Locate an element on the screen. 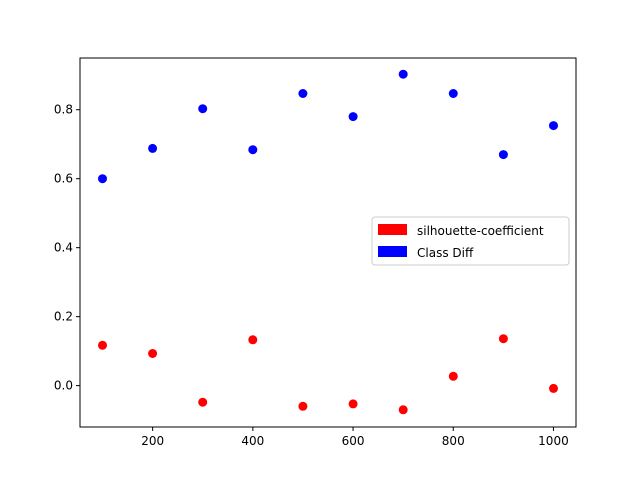 This screenshot has width=640, height=480. x-tick-label: 200 is located at coordinates (152, 441).